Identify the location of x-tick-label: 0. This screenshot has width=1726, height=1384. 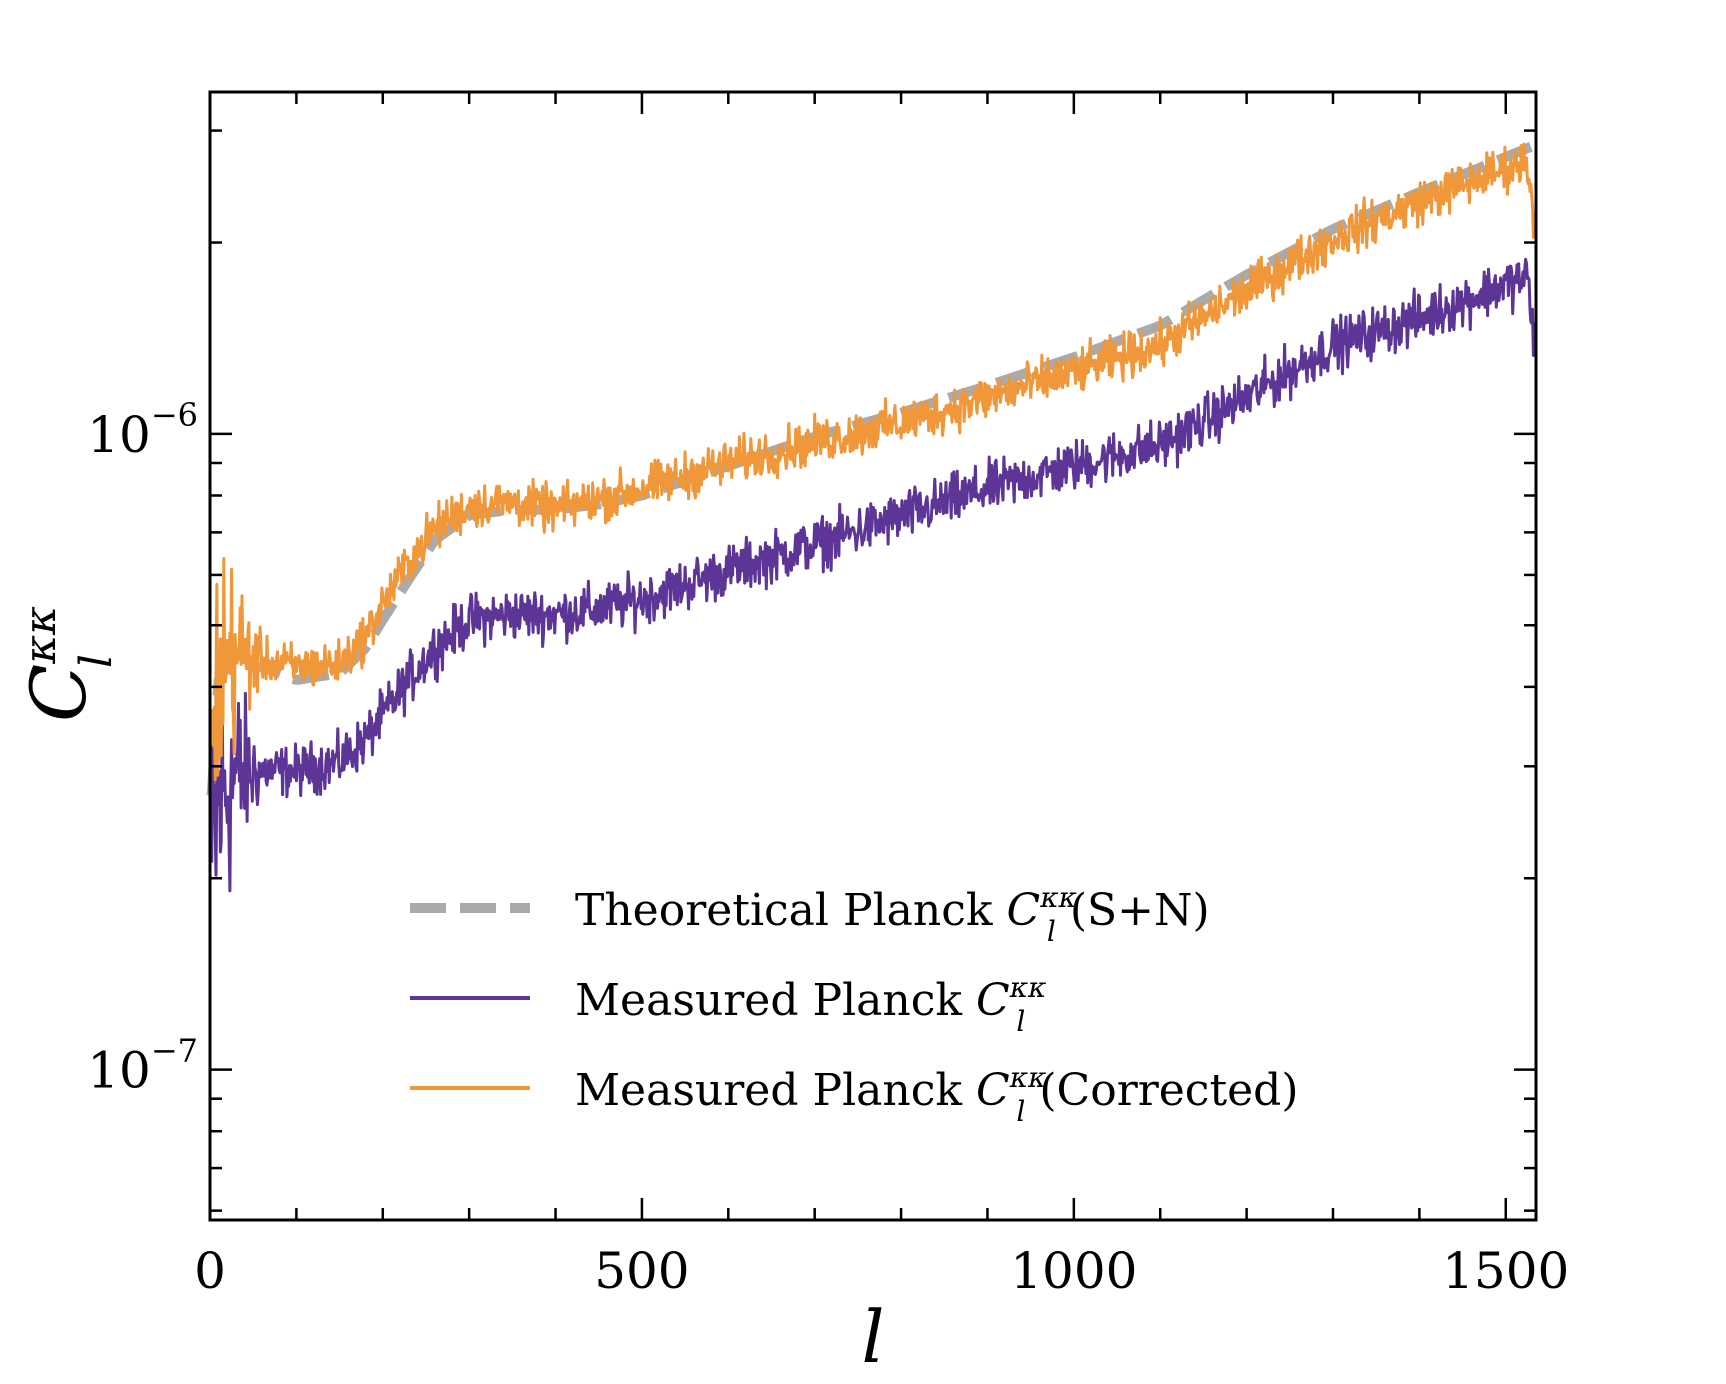
(210, 1271).